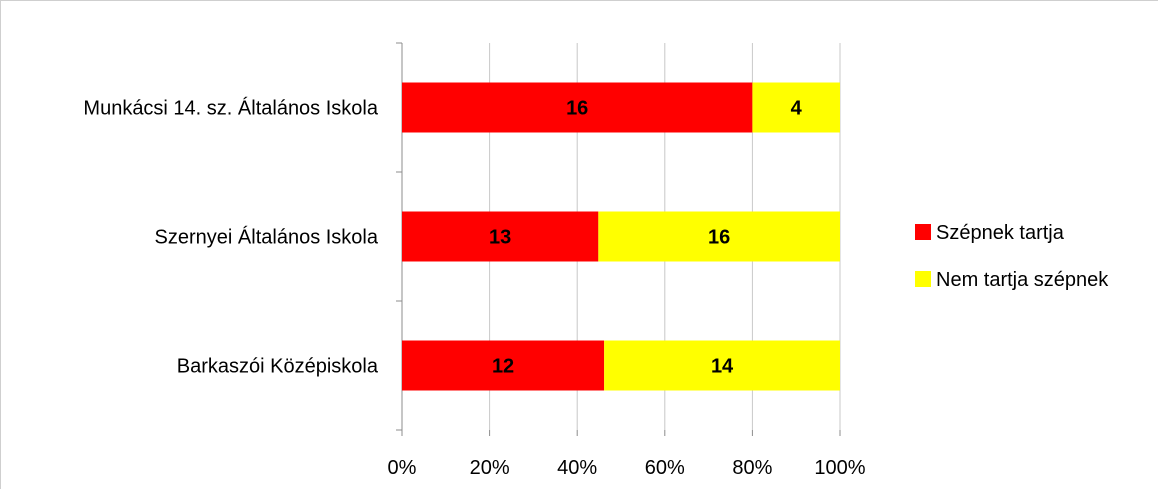 Image resolution: width=1158 pixels, height=490 pixels. What do you see at coordinates (278, 367) in the screenshot?
I see `category-label: Barkaszói Középiskola` at bounding box center [278, 367].